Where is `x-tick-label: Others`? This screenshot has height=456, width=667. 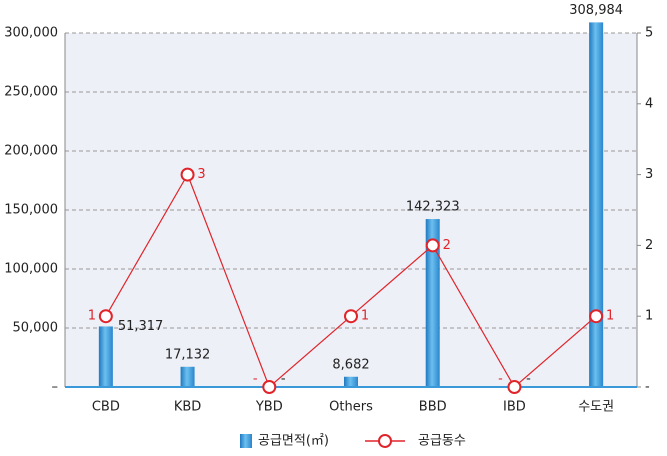 x-tick-label: Others is located at coordinates (351, 407).